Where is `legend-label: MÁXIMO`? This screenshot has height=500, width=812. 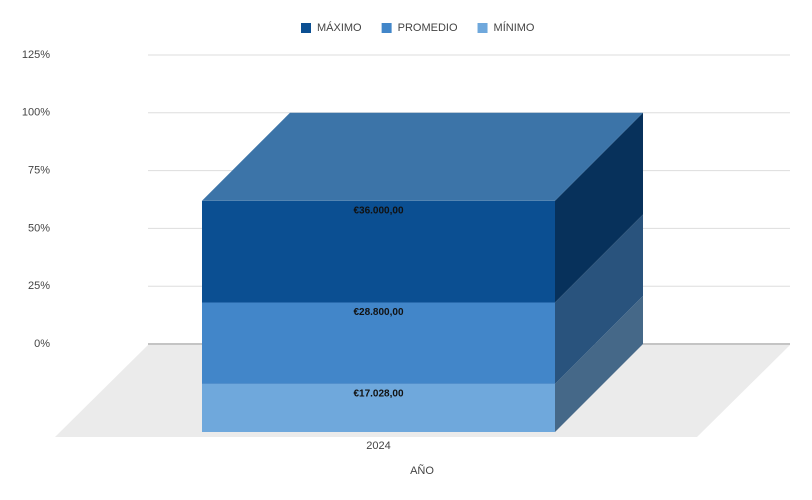
legend-label: MÁXIMO is located at coordinates (339, 27).